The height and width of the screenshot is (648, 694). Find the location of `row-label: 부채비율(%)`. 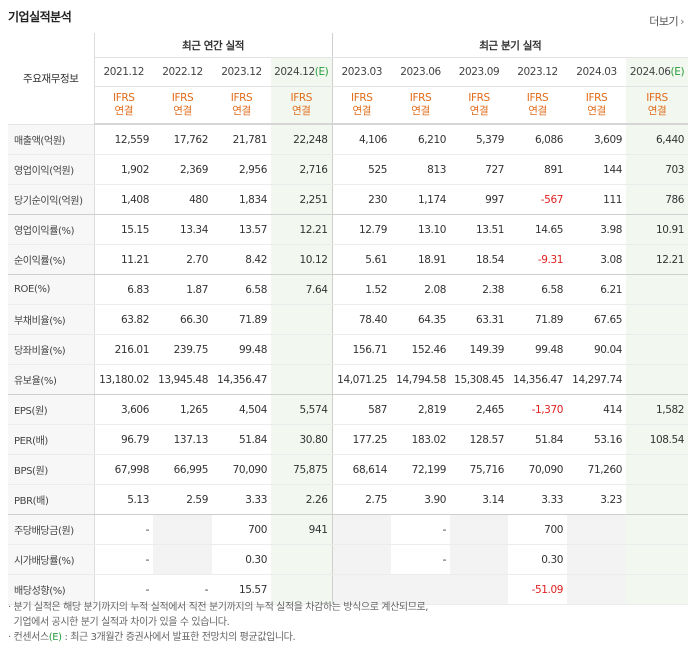

row-label: 부채비율(%) is located at coordinates (51, 319).